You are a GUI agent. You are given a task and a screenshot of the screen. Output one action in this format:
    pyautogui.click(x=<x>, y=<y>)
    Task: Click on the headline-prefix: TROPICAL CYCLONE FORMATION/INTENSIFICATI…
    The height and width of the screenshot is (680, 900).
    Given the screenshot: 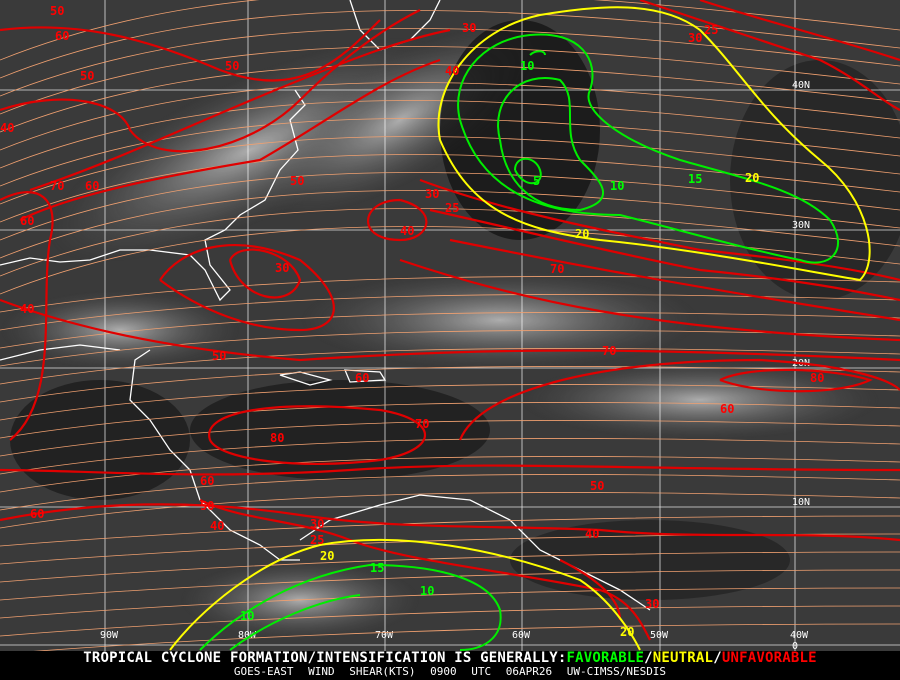 What is the action you would take?
    pyautogui.click(x=325, y=658)
    